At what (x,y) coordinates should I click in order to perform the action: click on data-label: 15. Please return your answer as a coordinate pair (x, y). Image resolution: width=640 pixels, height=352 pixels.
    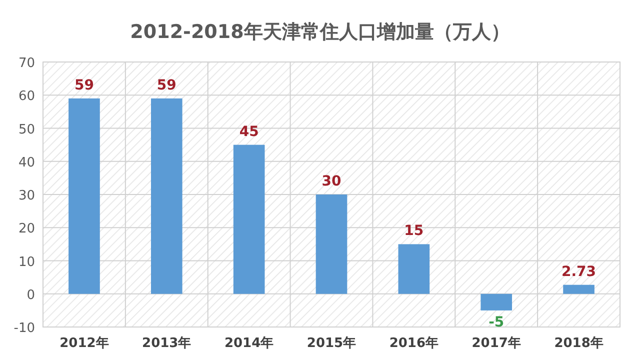
    Looking at the image, I should click on (414, 231).